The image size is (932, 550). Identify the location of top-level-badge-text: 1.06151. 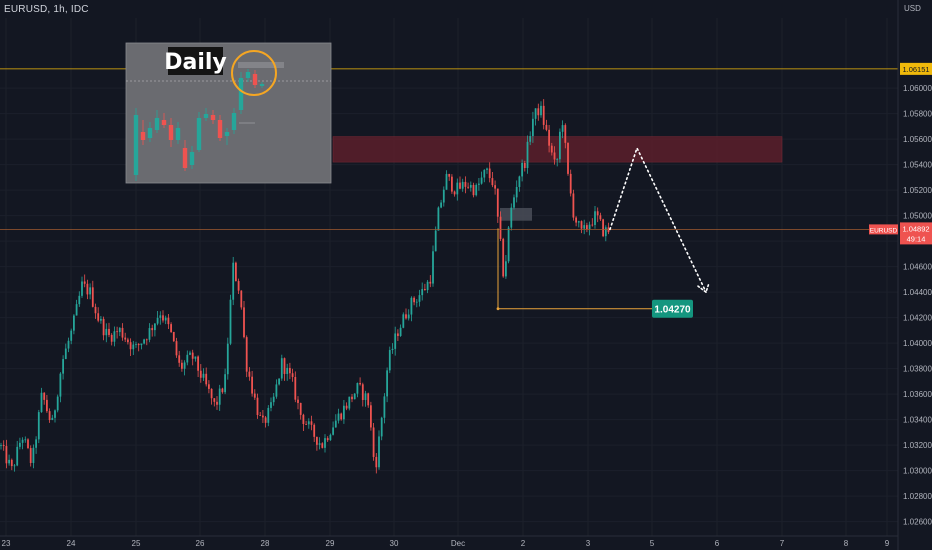
(915, 69).